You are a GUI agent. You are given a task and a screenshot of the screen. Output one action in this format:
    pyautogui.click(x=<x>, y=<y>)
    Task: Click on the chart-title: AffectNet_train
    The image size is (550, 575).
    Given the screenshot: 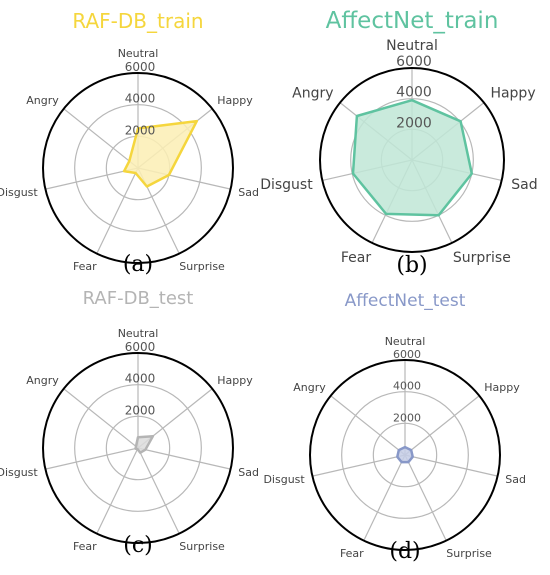 What is the action you would take?
    pyautogui.click(x=412, y=21)
    